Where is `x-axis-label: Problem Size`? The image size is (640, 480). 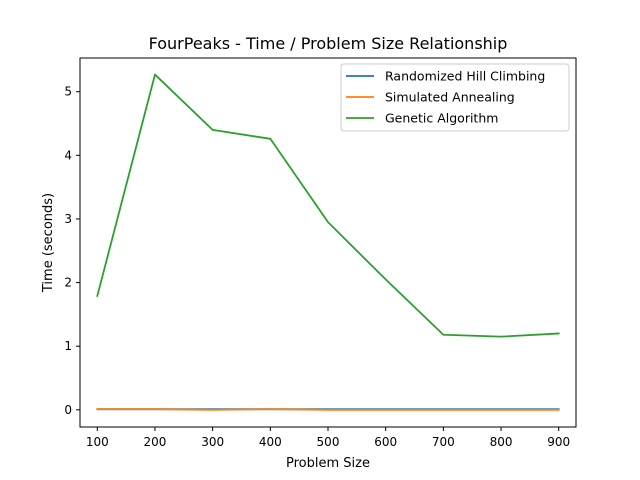
x-axis-label: Problem Size is located at coordinates (328, 463).